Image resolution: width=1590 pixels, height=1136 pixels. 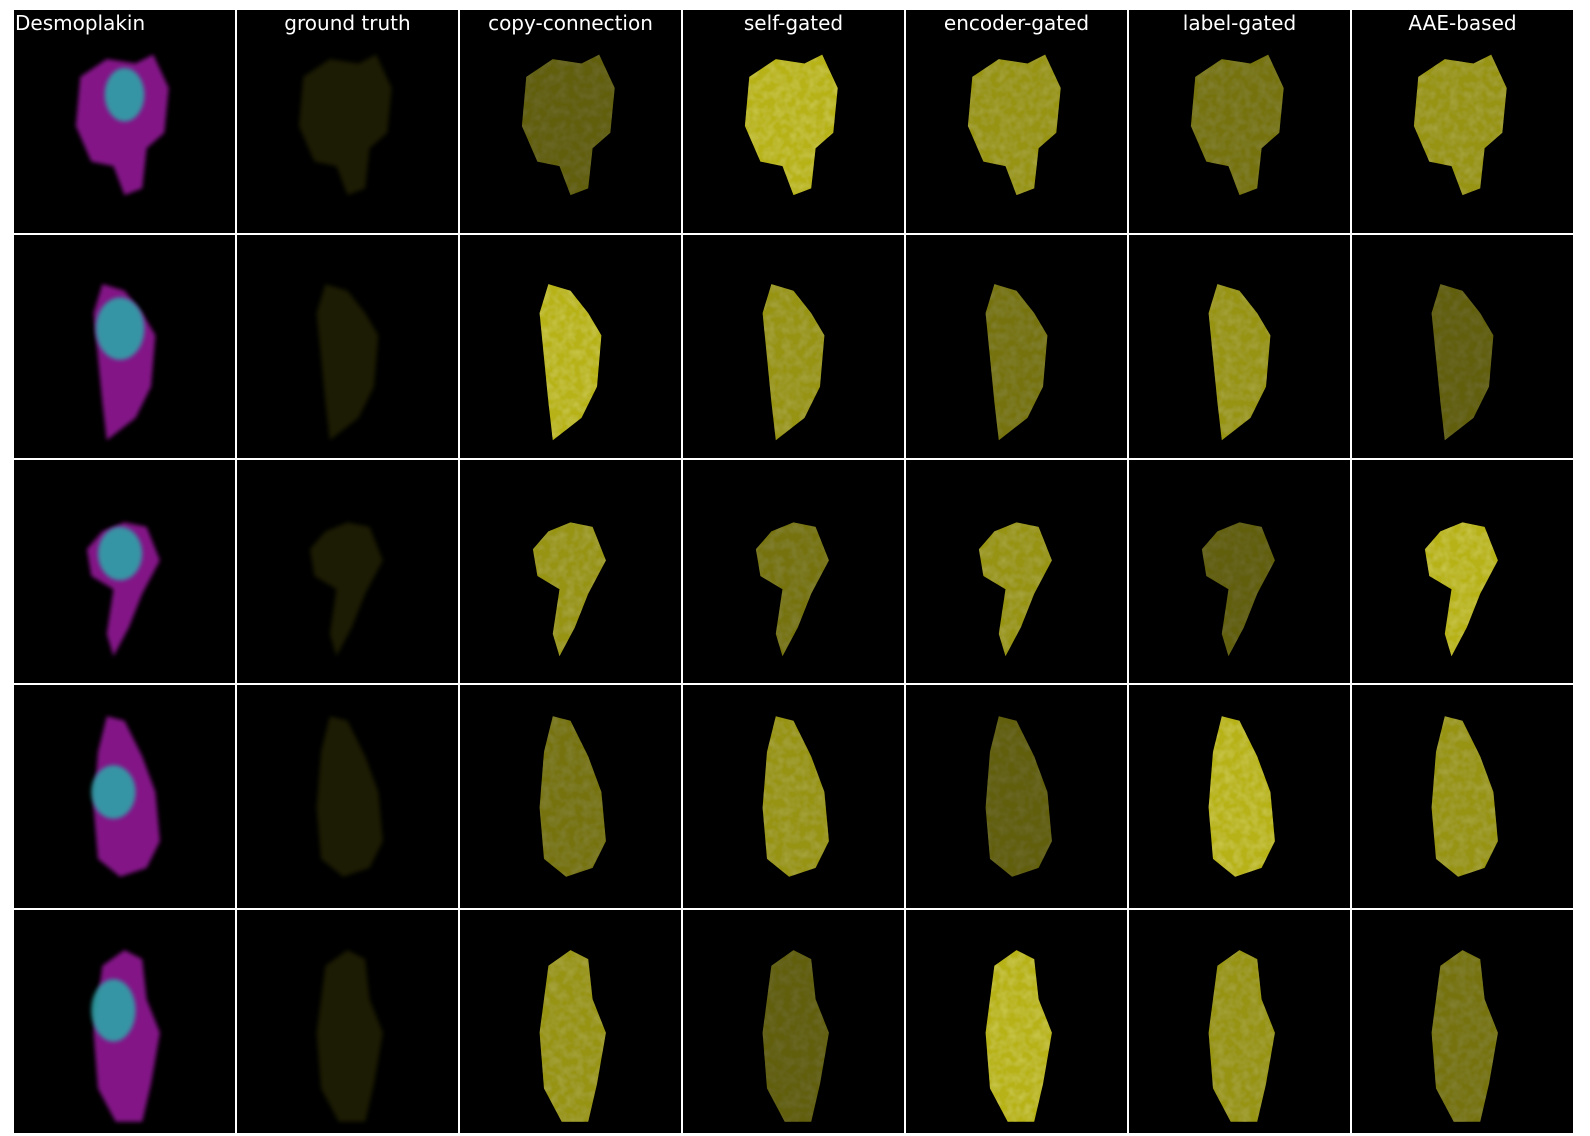 What do you see at coordinates (347, 23) in the screenshot?
I see `column-header-2: ground truth` at bounding box center [347, 23].